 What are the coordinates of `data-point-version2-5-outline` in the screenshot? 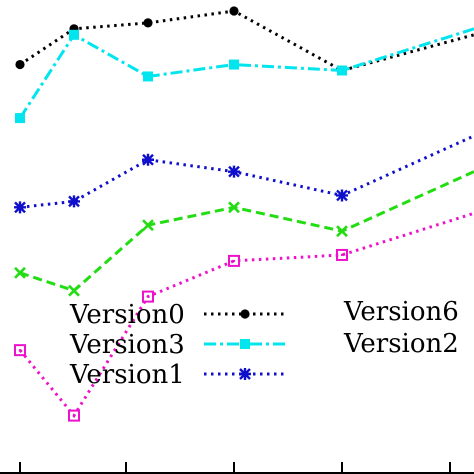 It's located at (342, 254).